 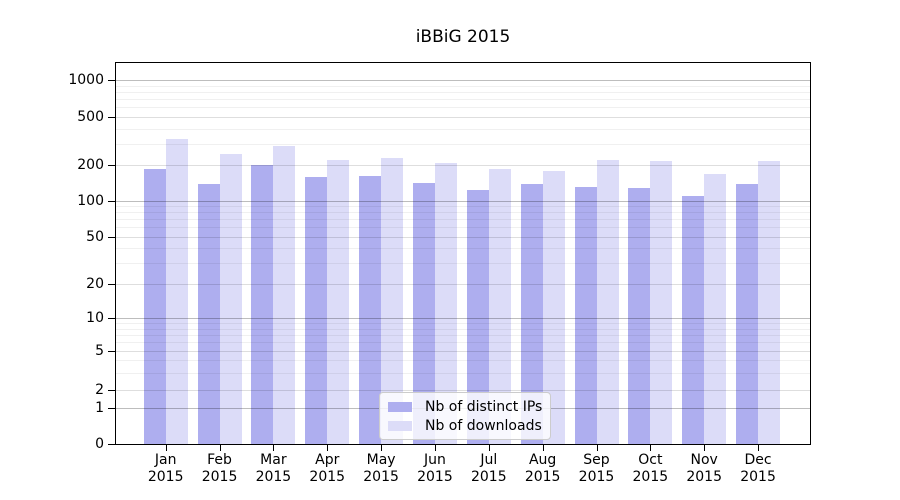 I want to click on bar-feb-downloads, so click(x=230, y=299).